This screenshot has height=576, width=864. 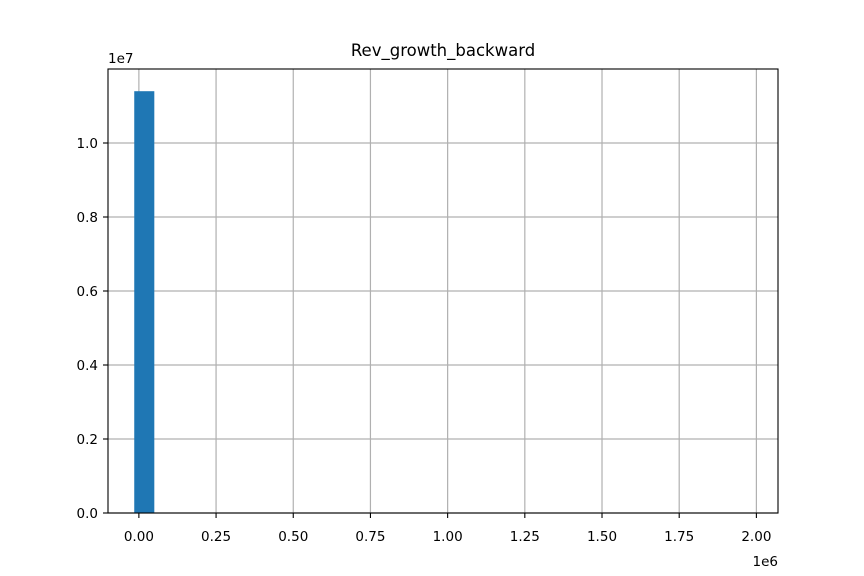 I want to click on x-tick-label: 0.25, so click(x=216, y=537).